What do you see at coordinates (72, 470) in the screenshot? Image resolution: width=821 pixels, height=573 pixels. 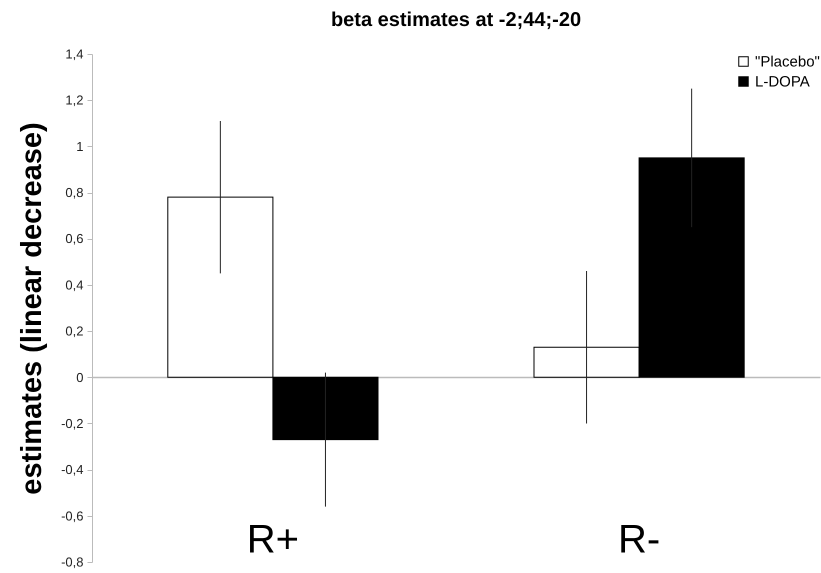 I see `y-tick-label: -0,4` at bounding box center [72, 470].